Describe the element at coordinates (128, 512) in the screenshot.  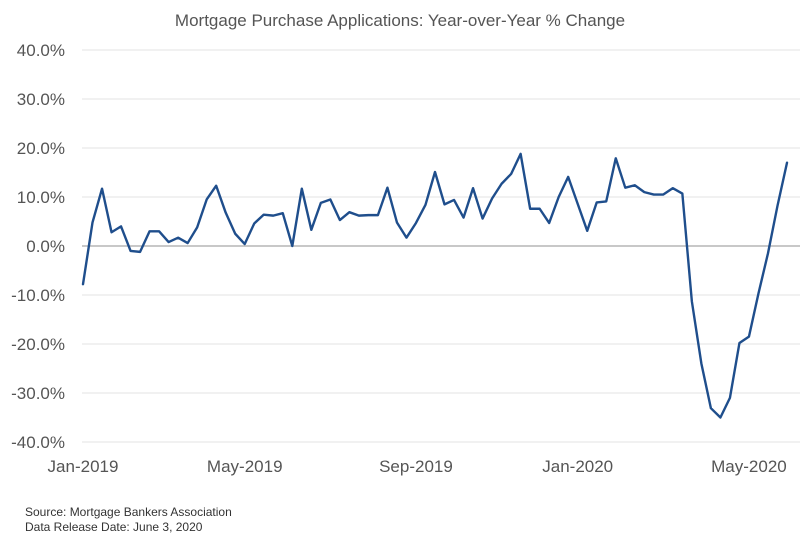
I see `source-note: Source: Mortgage Bankers Association` at that location.